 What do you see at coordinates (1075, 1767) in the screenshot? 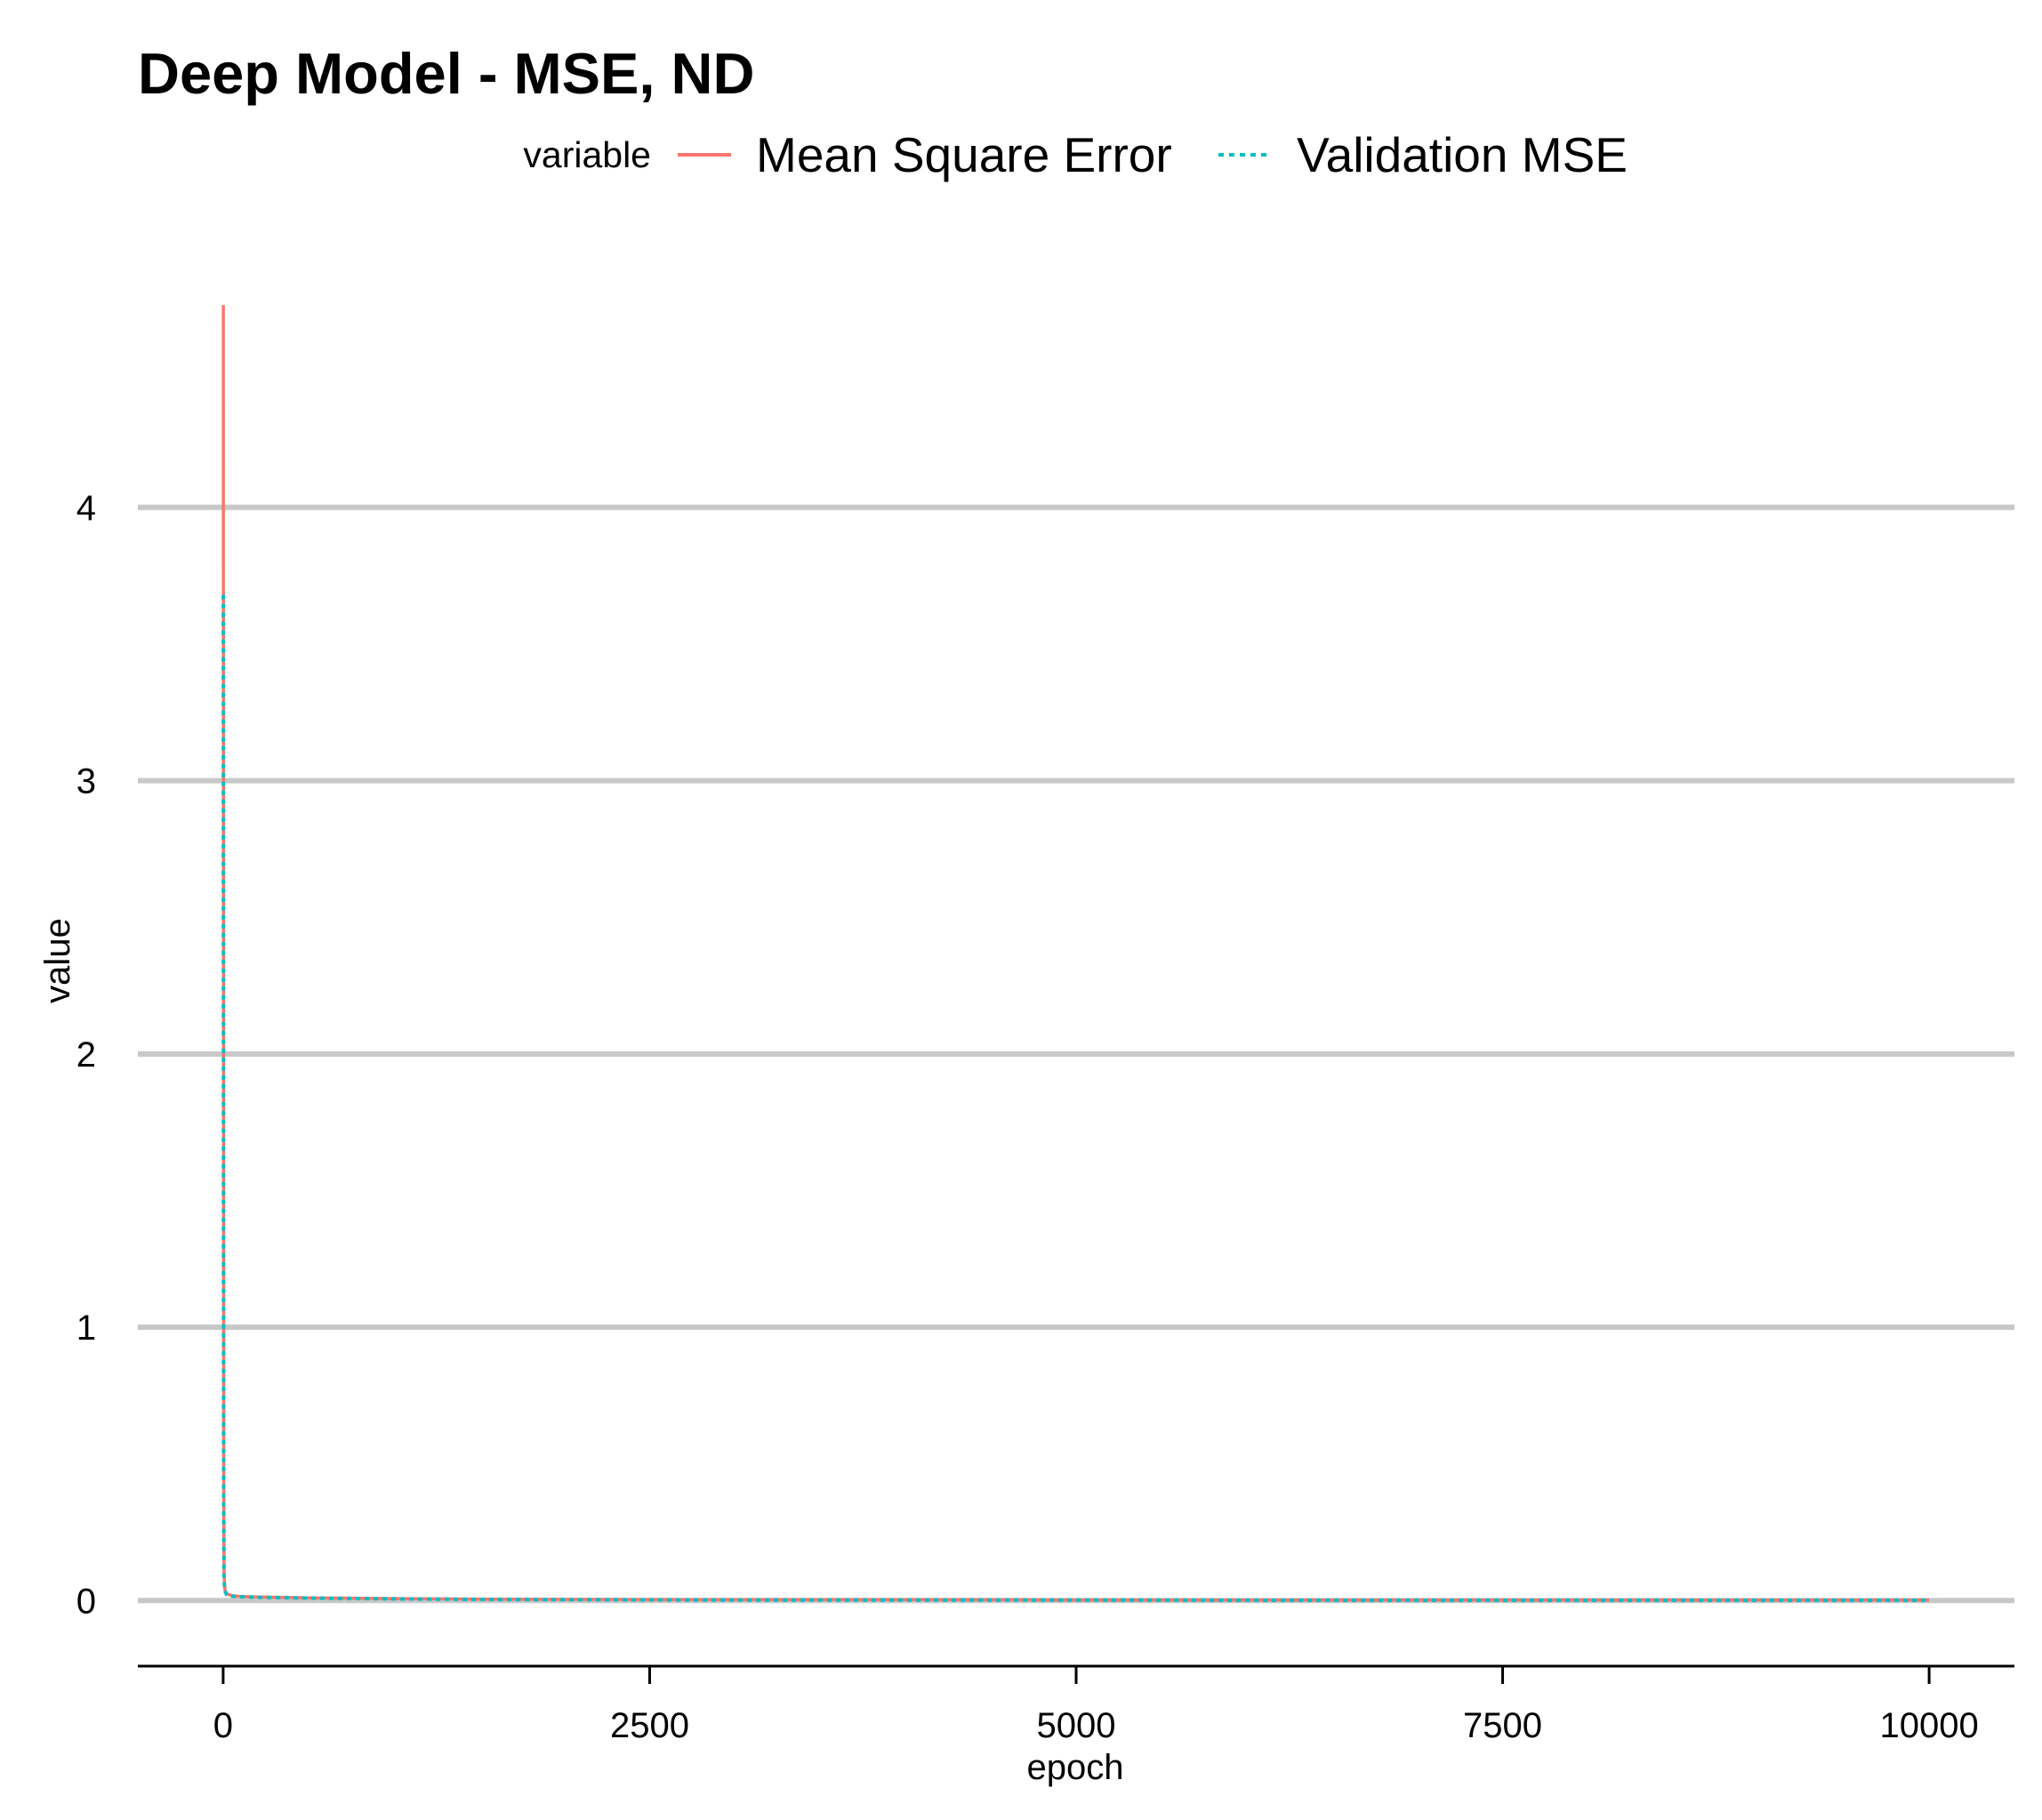
I see `x-axis-label: epoch` at bounding box center [1075, 1767].